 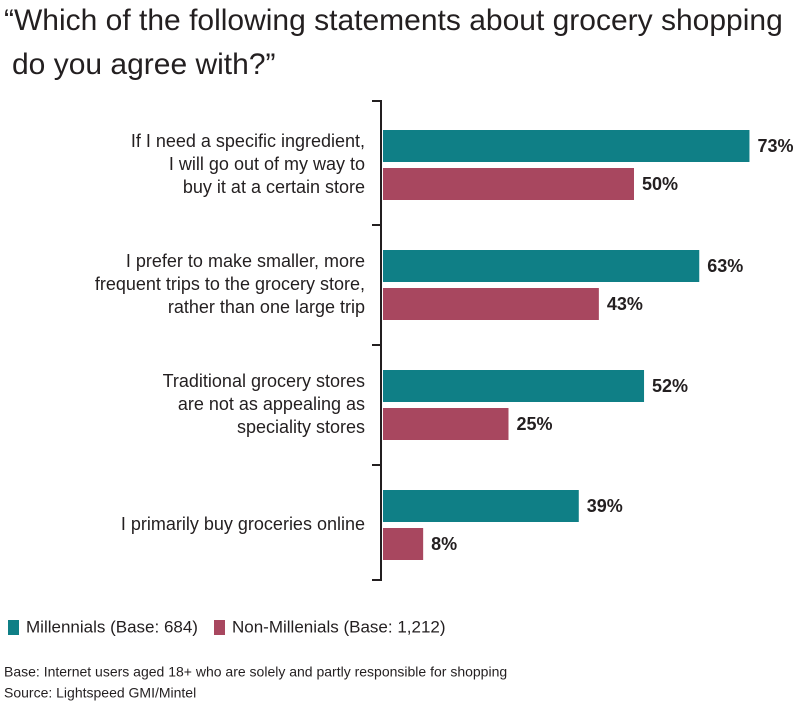 What do you see at coordinates (271, 404) in the screenshot?
I see `category-label: are not as appealing as` at bounding box center [271, 404].